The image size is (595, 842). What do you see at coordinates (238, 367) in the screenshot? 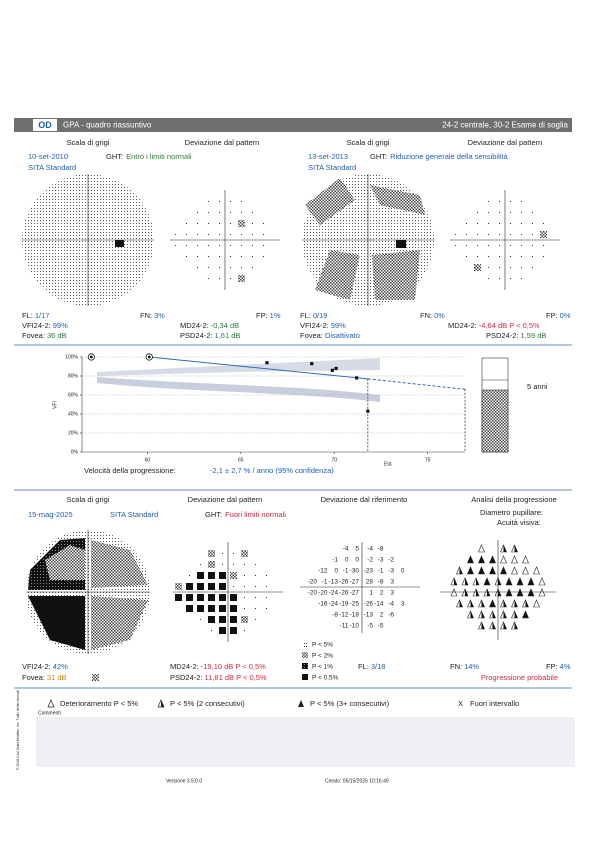
I see `normal-band` at bounding box center [238, 367].